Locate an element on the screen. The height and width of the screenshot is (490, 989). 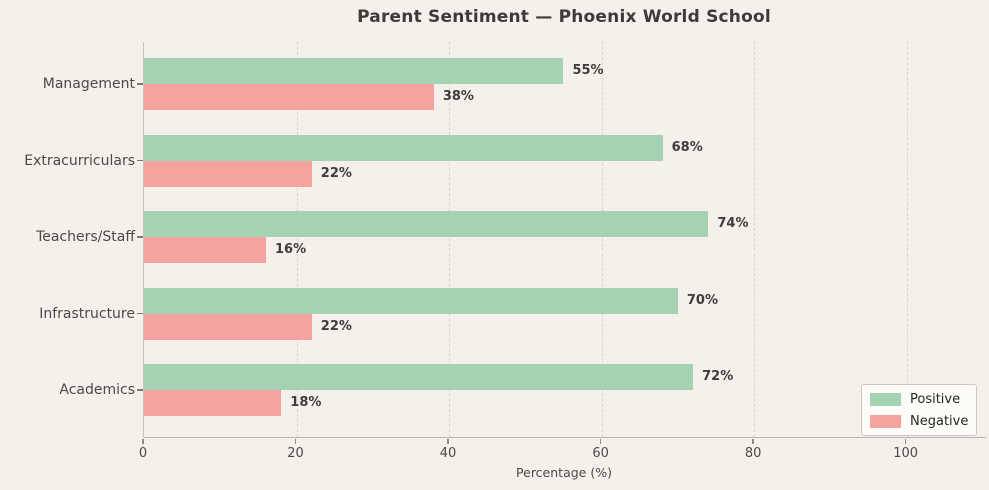
chart-title: Parent Sentiment — Phoenix World School is located at coordinates (564, 17).